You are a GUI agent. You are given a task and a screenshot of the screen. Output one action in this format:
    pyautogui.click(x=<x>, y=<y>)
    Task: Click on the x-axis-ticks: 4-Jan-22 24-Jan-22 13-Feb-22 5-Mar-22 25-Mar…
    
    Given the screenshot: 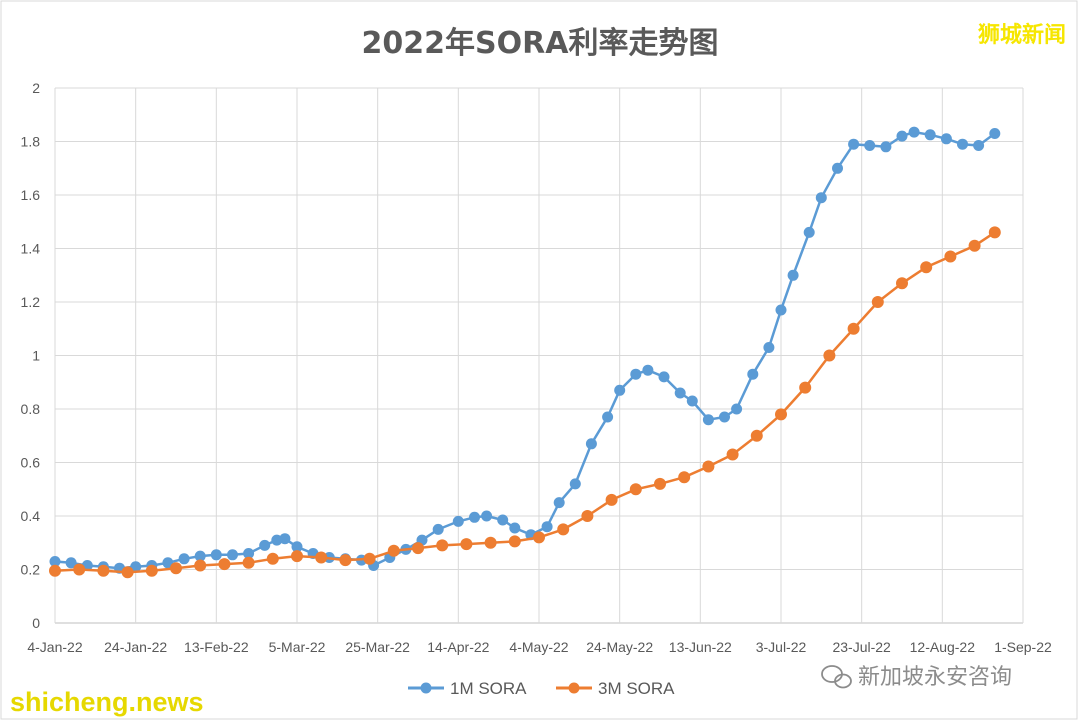 What is the action you would take?
    pyautogui.click(x=539, y=647)
    